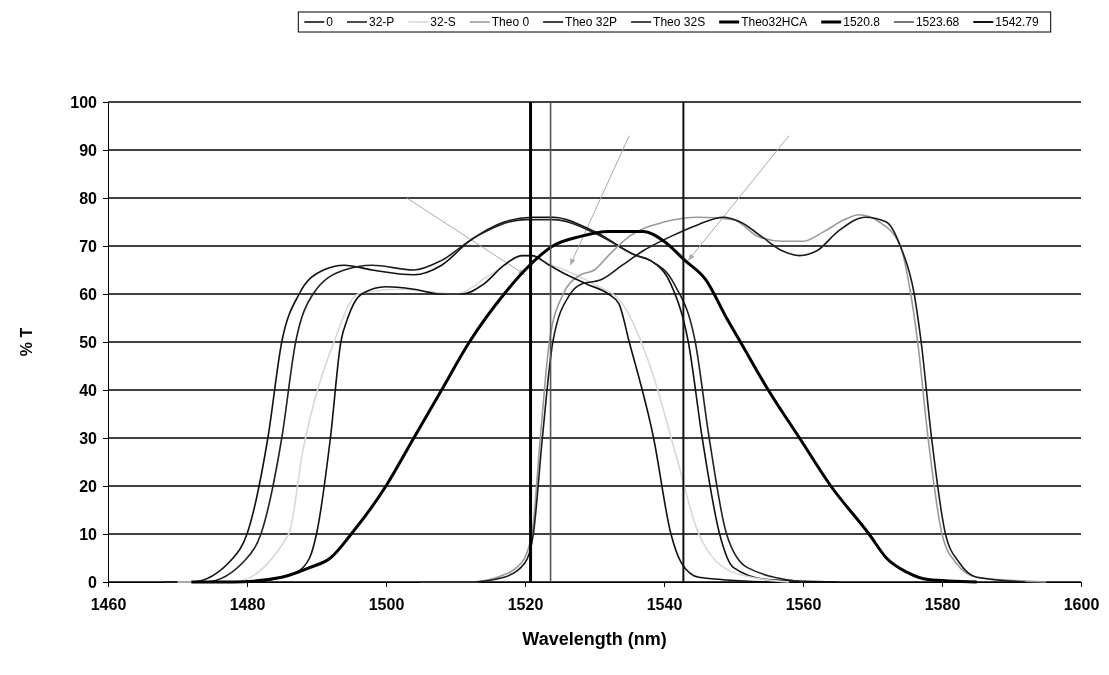 This screenshot has width=1109, height=675. What do you see at coordinates (88, 390) in the screenshot?
I see `y-tick-label: 40` at bounding box center [88, 390].